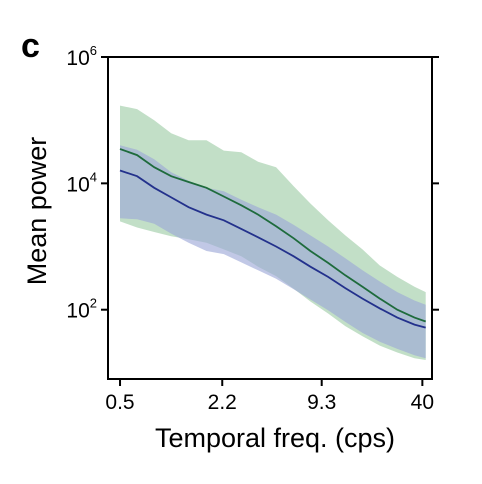  Describe the element at coordinates (321, 402) in the screenshot. I see `x-tick-label: 9.3` at that location.